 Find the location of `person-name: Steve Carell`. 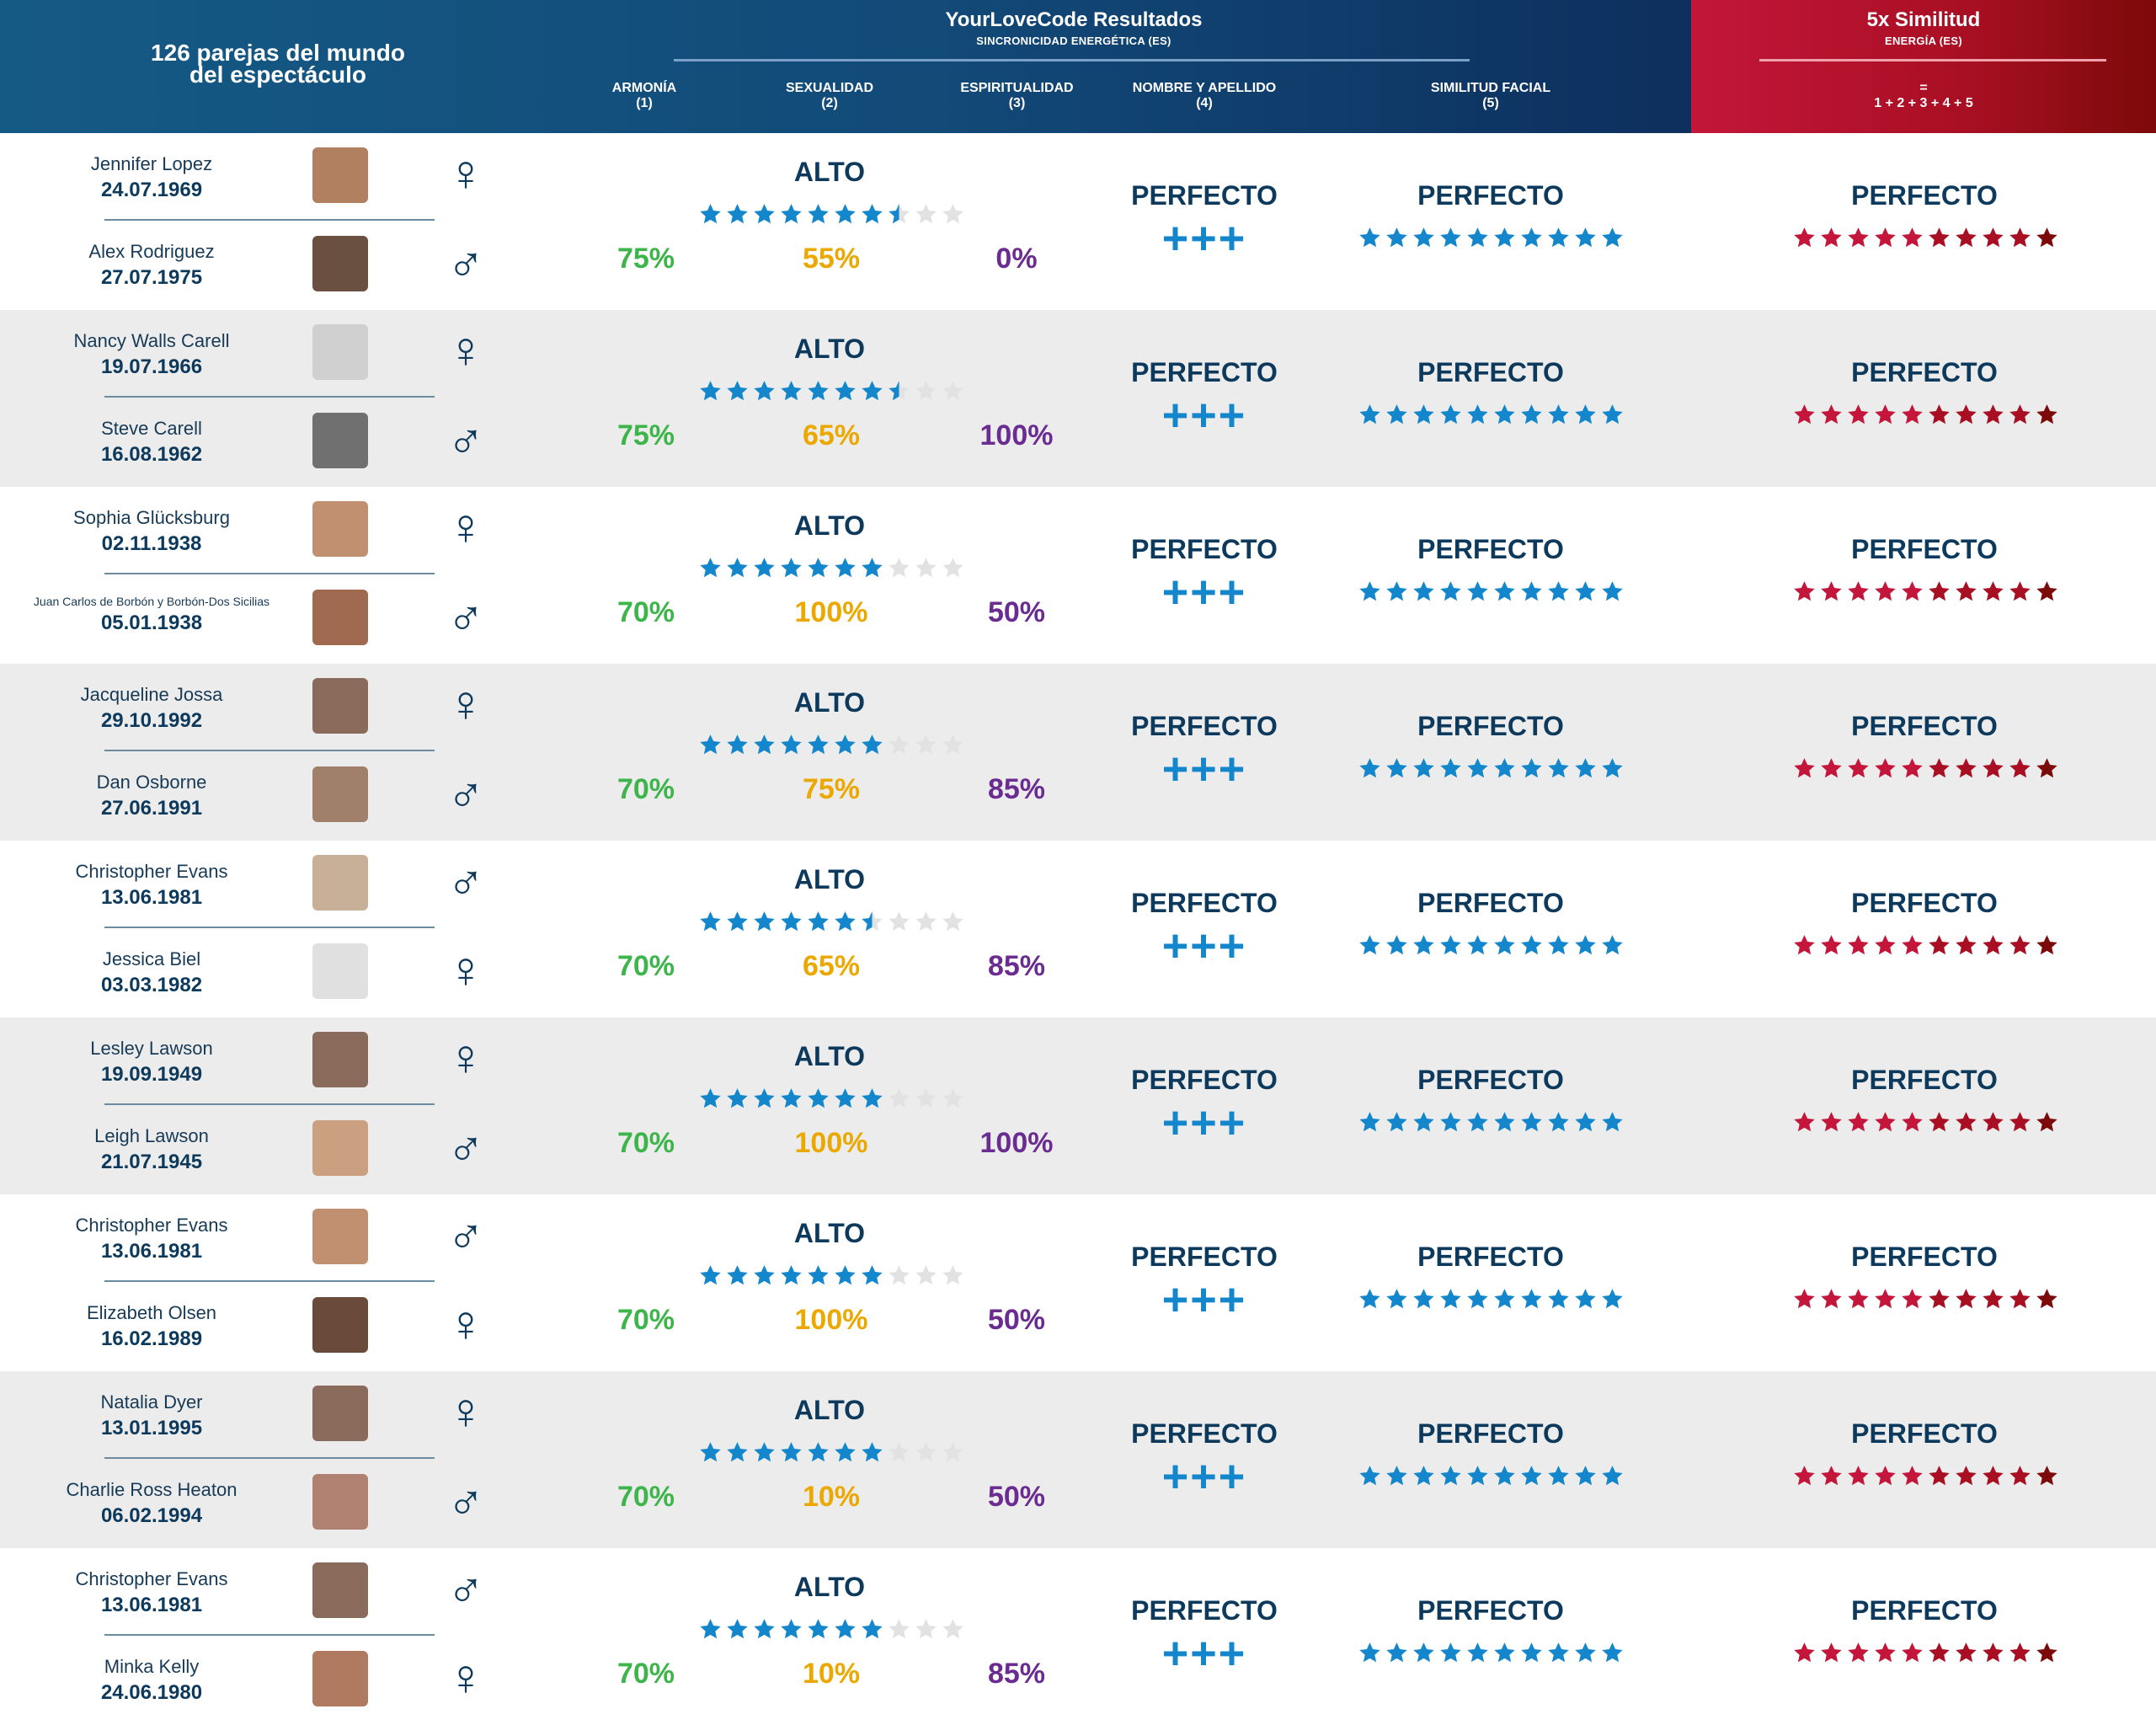

person-name: Steve Carell is located at coordinates (151, 428).